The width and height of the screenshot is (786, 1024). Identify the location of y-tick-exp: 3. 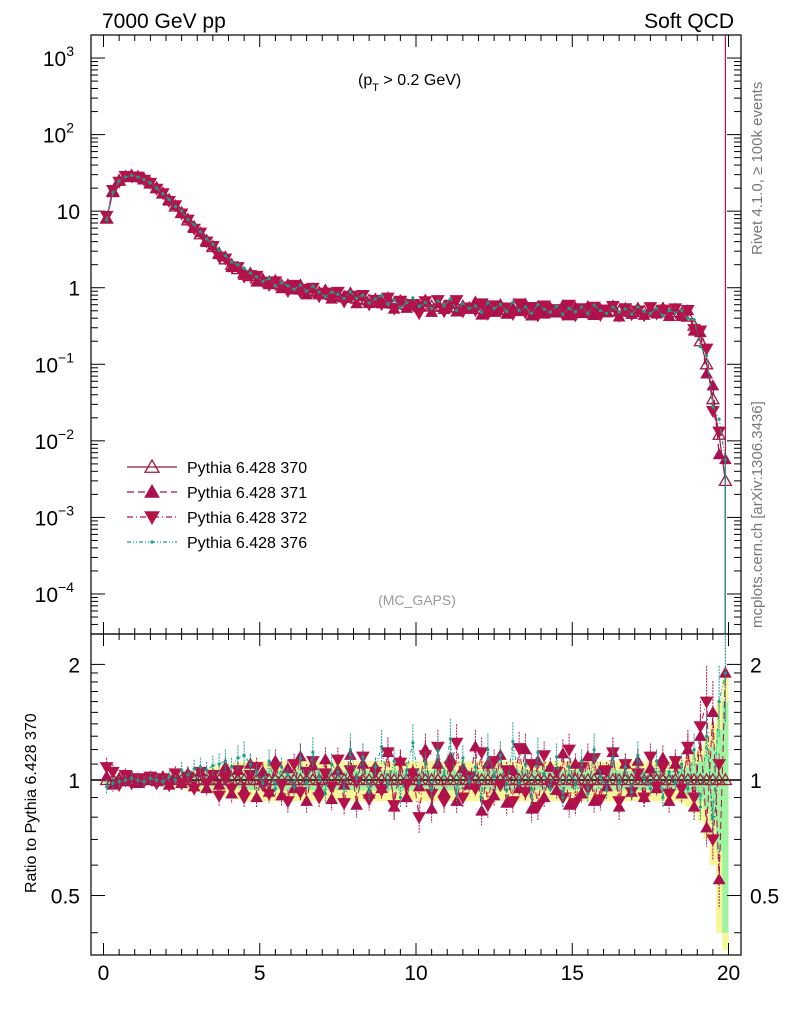
(70, 51).